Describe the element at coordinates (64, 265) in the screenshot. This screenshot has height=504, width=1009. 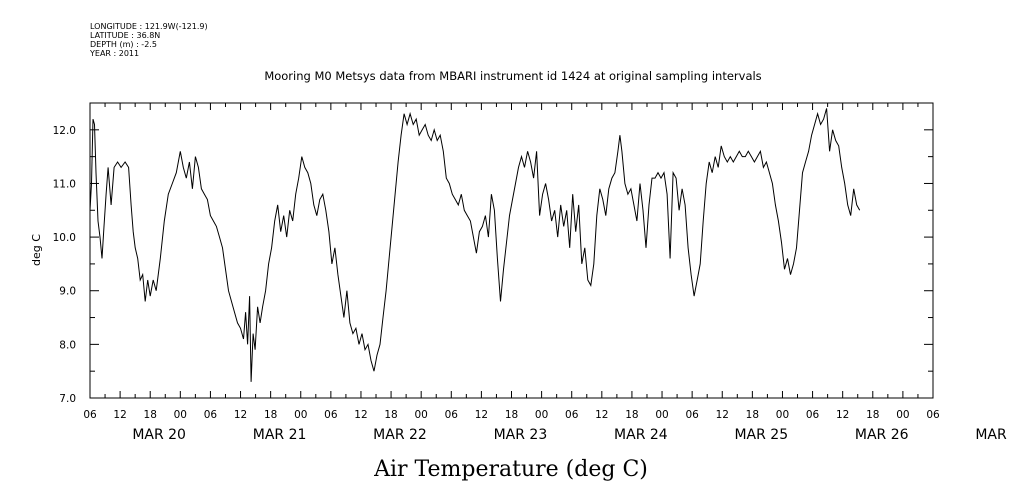
I see `y-tick-labels: 7.0 8.0 9.0 10.0 11.0 12.0` at that location.